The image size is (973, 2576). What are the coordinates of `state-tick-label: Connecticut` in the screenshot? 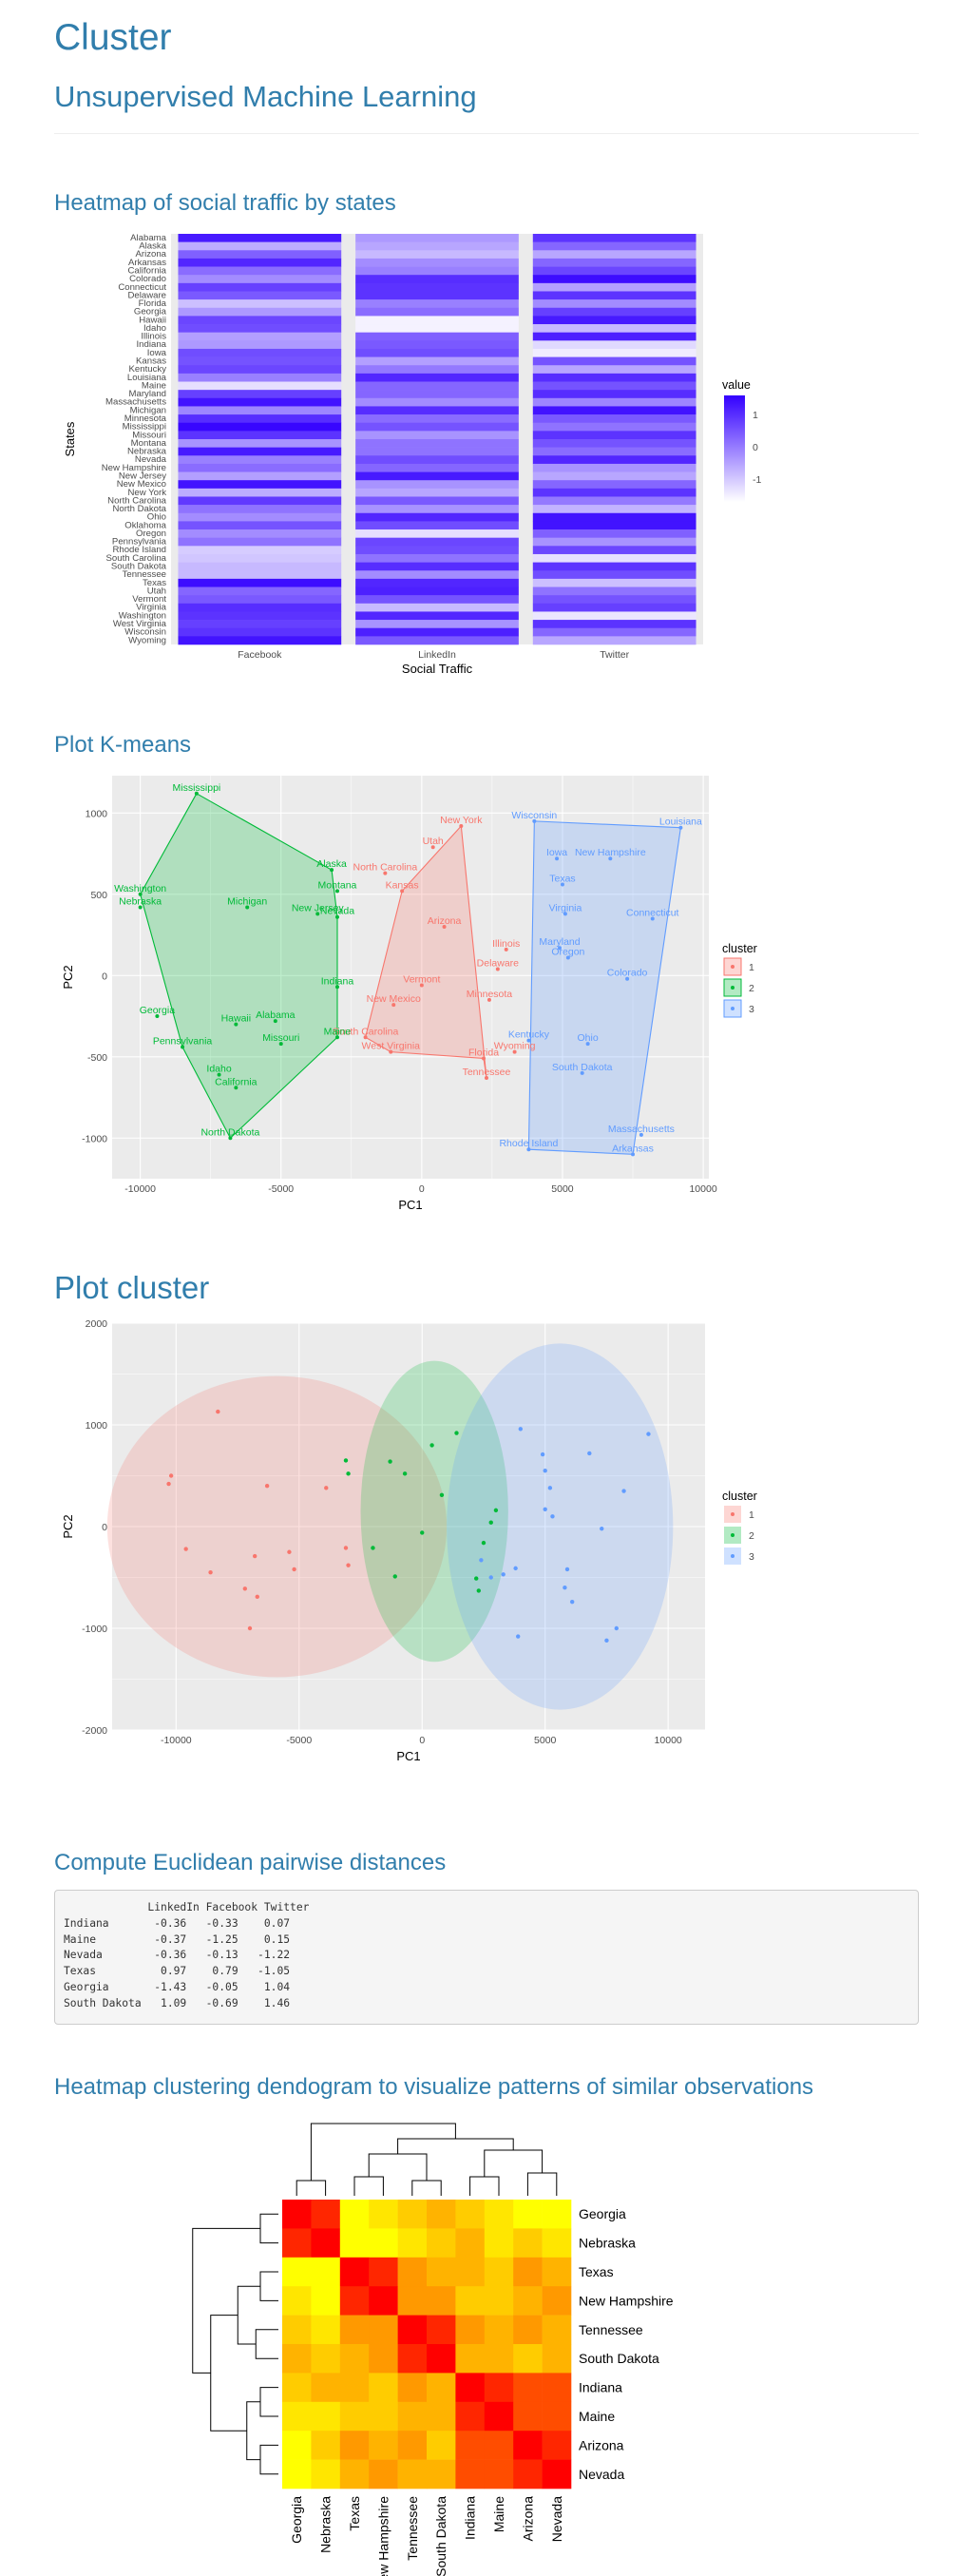 It's located at (142, 287).